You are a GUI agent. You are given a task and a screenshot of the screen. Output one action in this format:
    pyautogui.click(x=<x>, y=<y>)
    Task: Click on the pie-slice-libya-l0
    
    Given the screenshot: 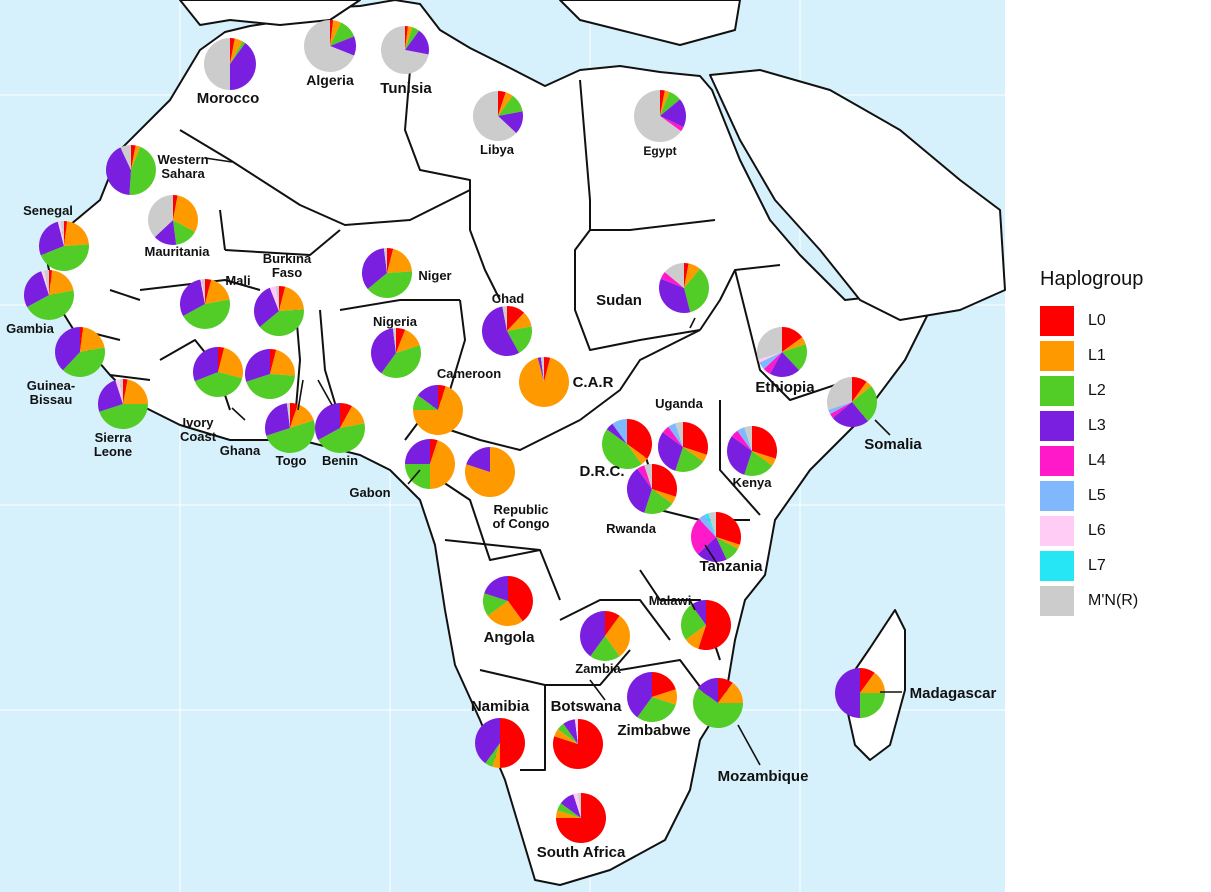 What is the action you would take?
    pyautogui.click(x=502, y=103)
    